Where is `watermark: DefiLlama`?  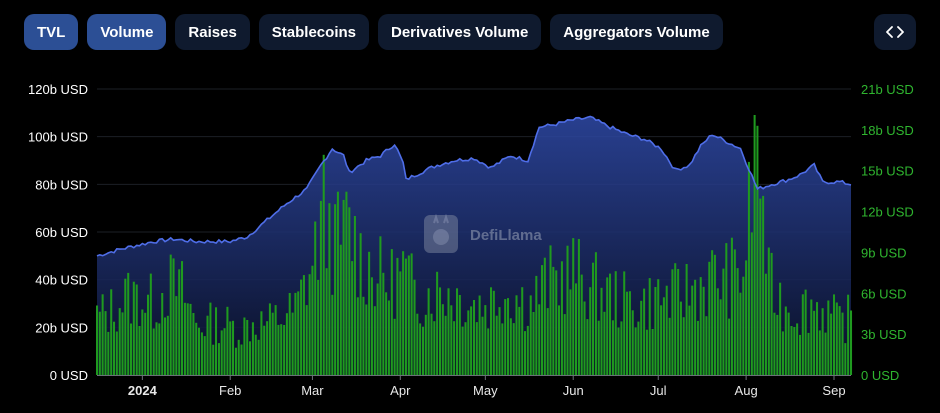
watermark: DefiLlama is located at coordinates (483, 233).